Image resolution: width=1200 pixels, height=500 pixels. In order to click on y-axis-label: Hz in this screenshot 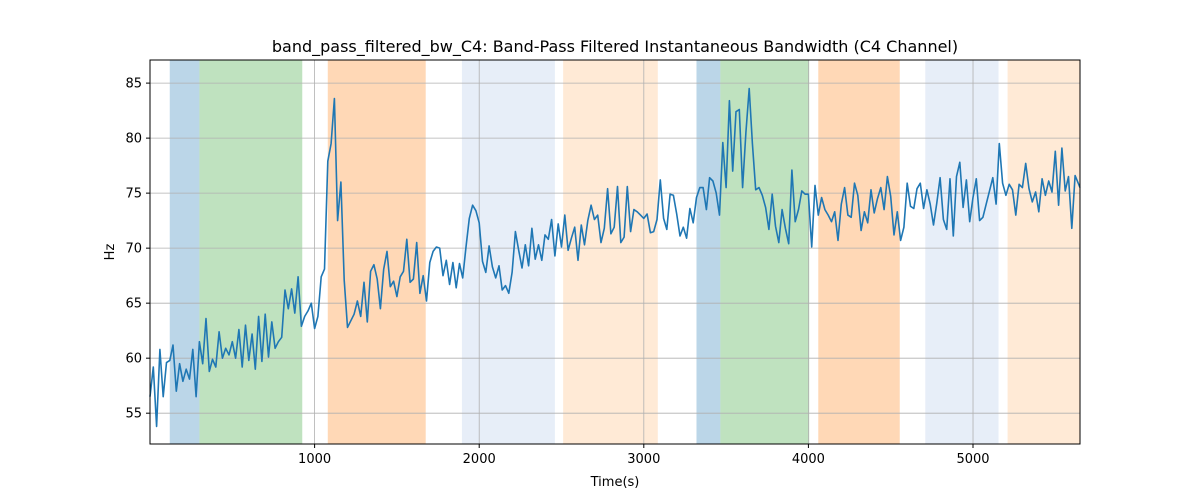, I will do `click(110, 252)`.